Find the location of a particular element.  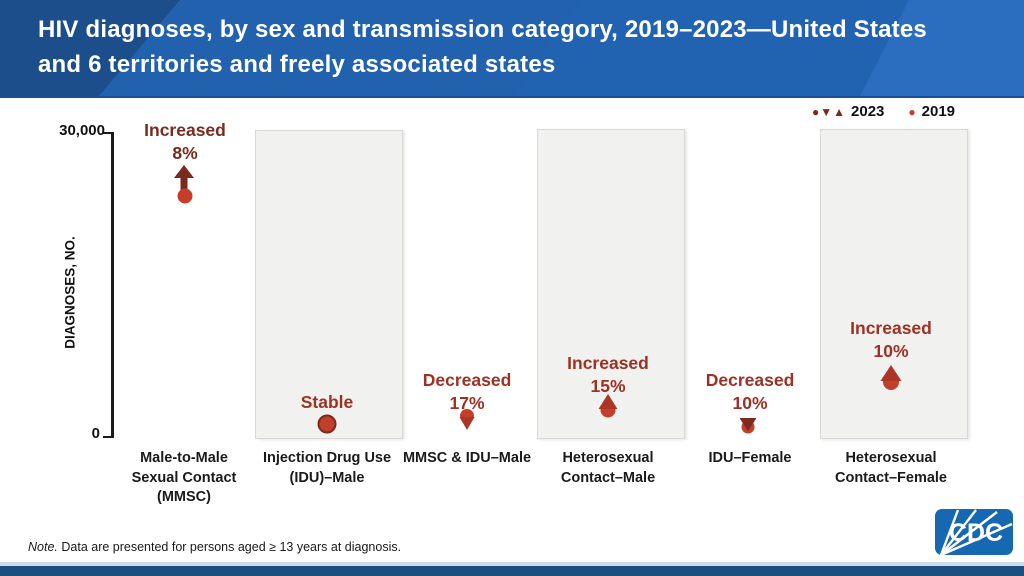

annotation-heterosexual-male: Increased 15% is located at coordinates (608, 375).